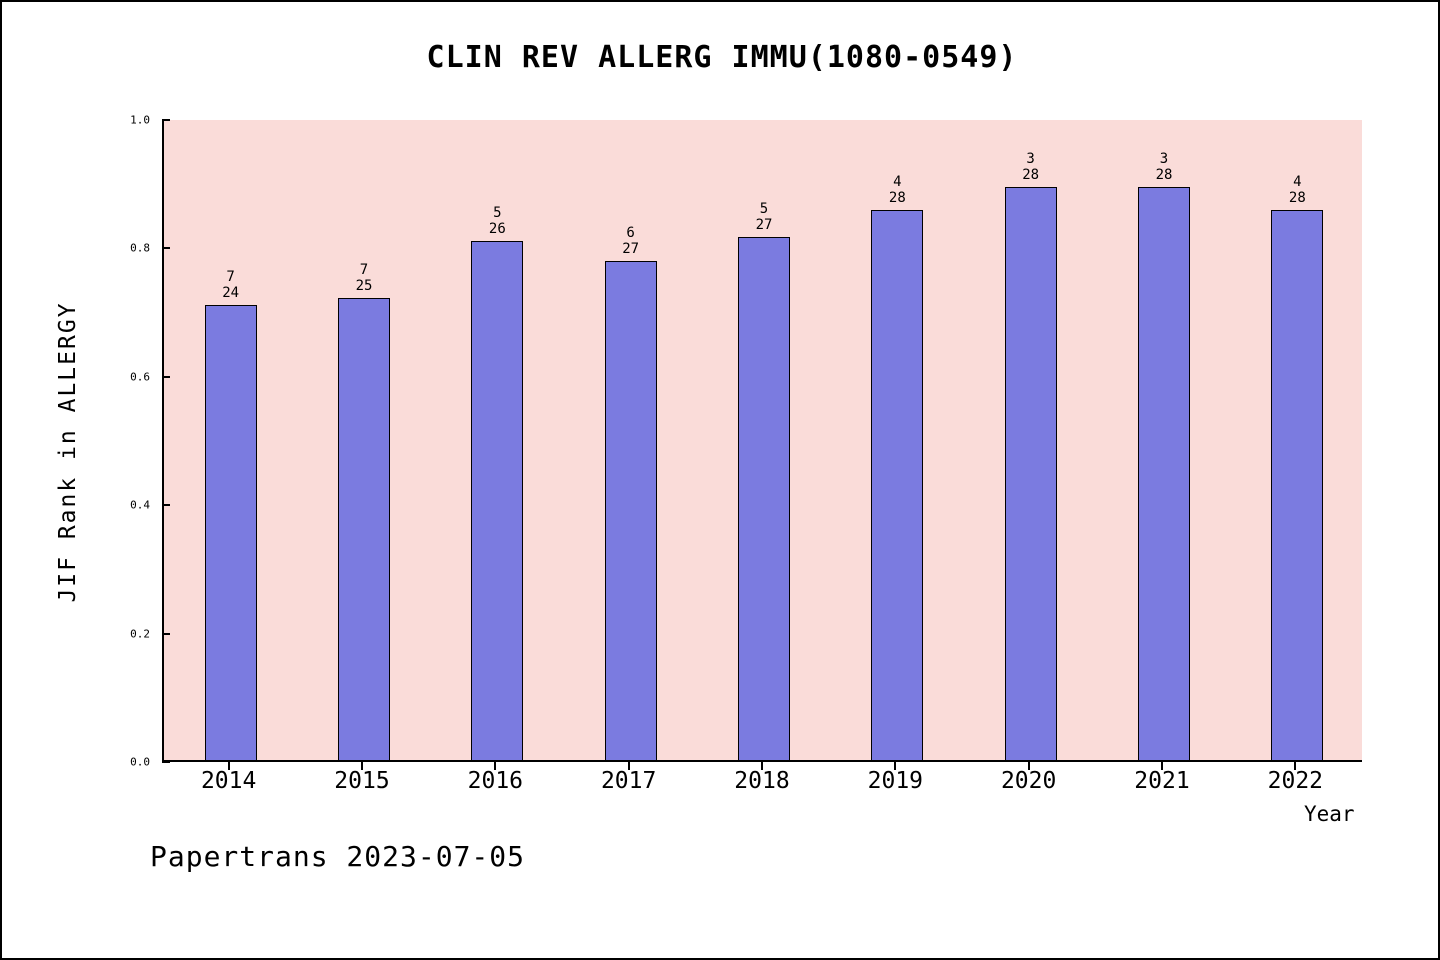 This screenshot has height=960, width=1440. I want to click on x-tick-label-2021: 2021, so click(1162, 781).